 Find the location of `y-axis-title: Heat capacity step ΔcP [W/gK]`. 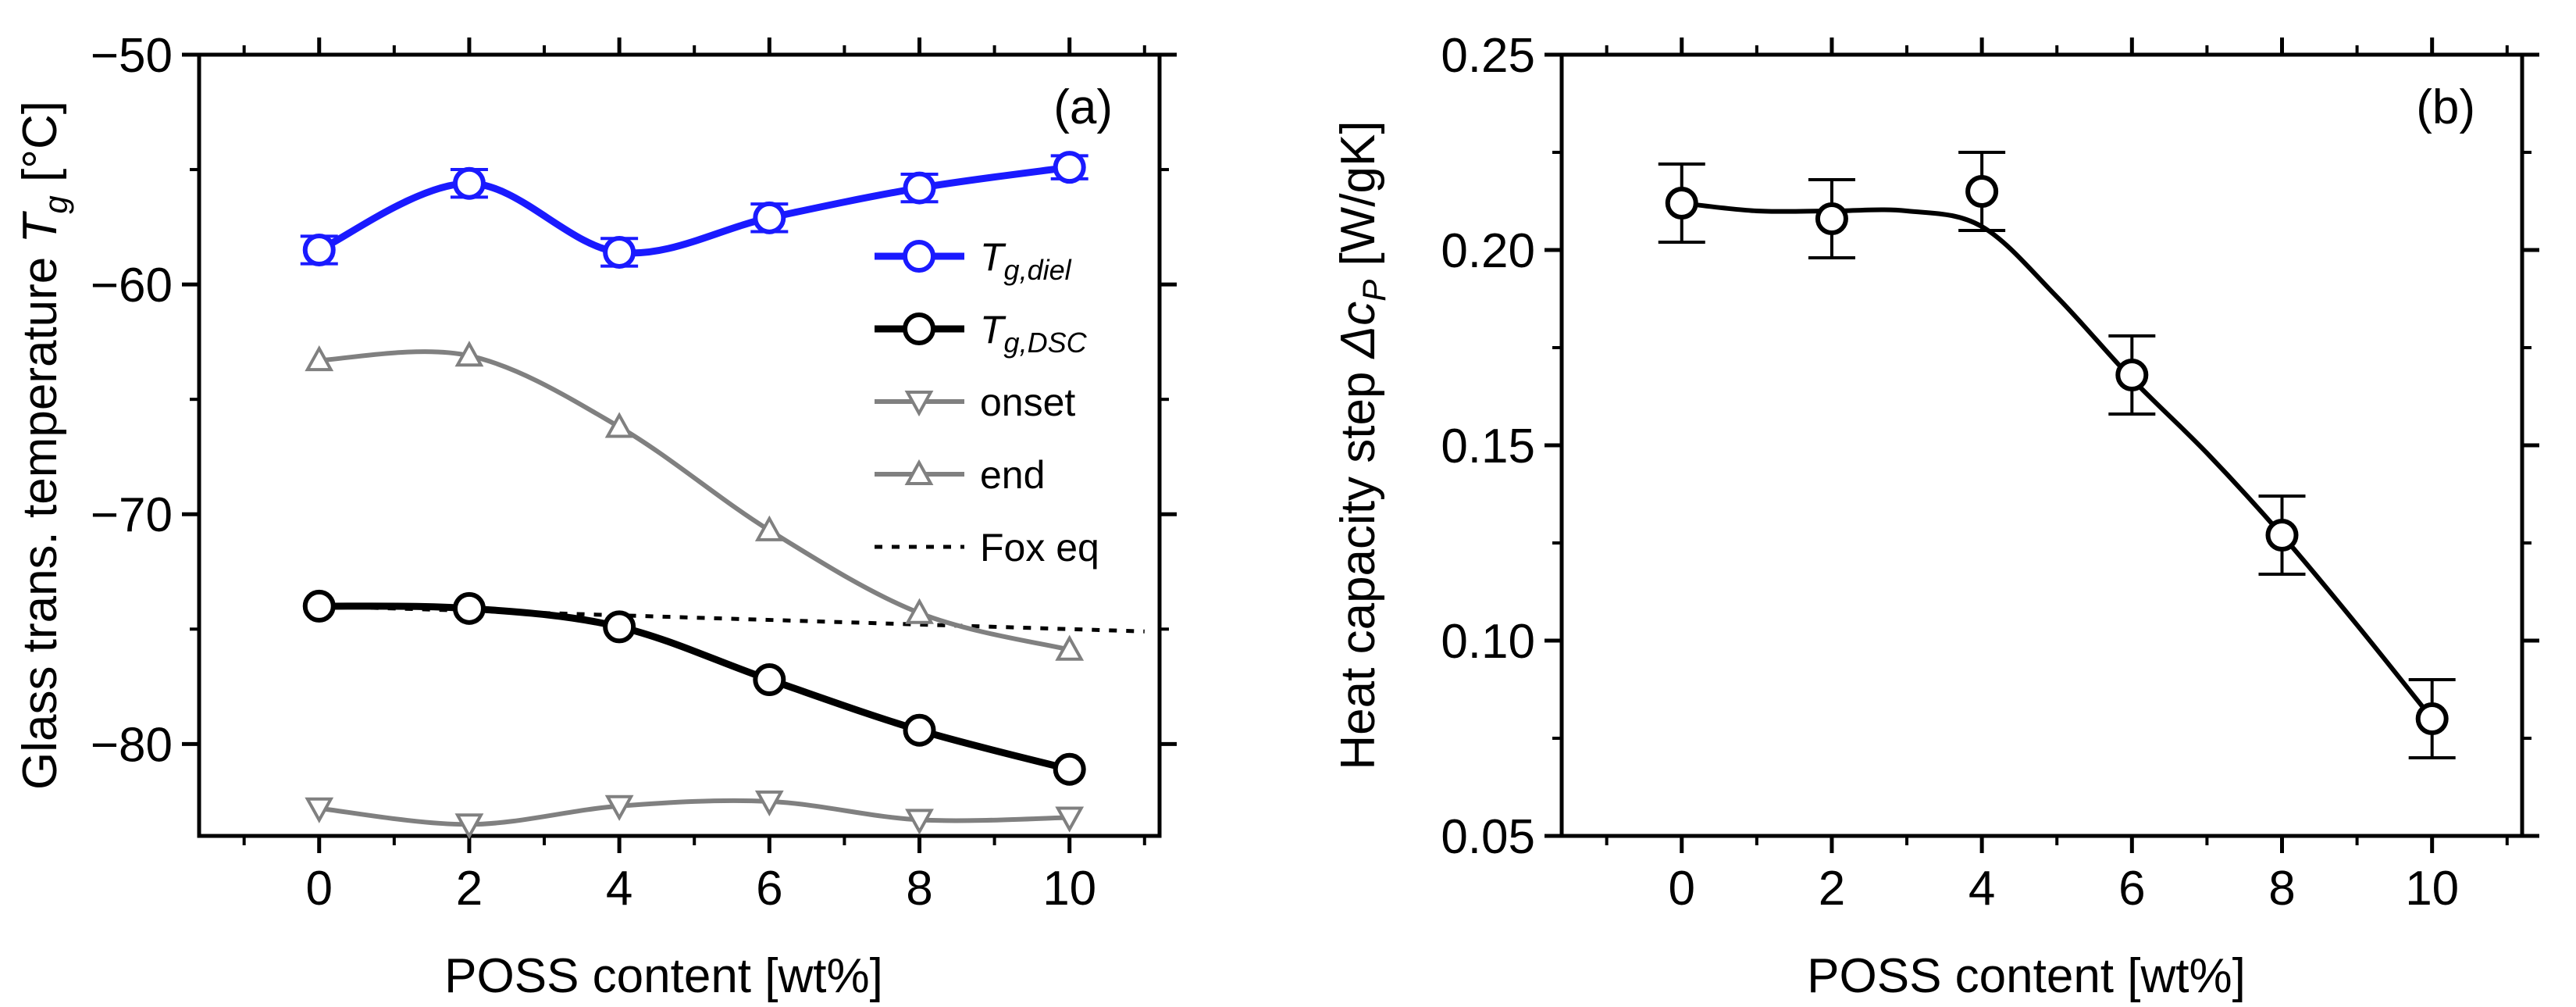

y-axis-title: Heat capacity step ΔcP [W/gK] is located at coordinates (1361, 445).